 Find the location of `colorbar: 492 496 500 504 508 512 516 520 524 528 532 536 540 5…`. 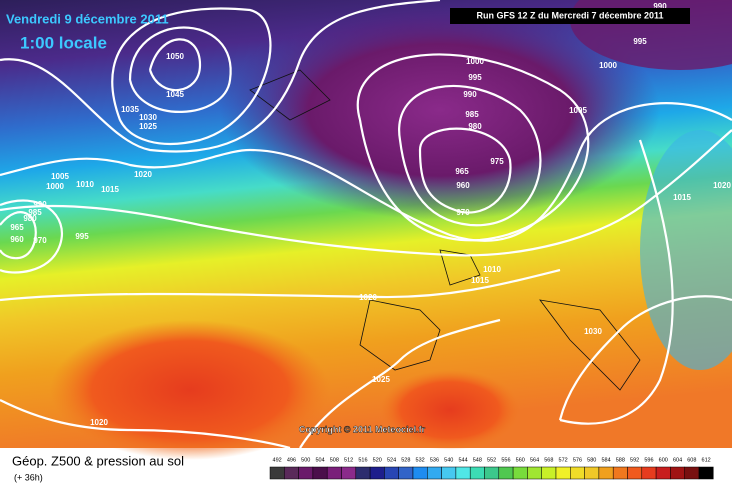

colorbar: 492 496 500 504 508 512 516 520 524 528 532 536 540 5… is located at coordinates (491, 468).